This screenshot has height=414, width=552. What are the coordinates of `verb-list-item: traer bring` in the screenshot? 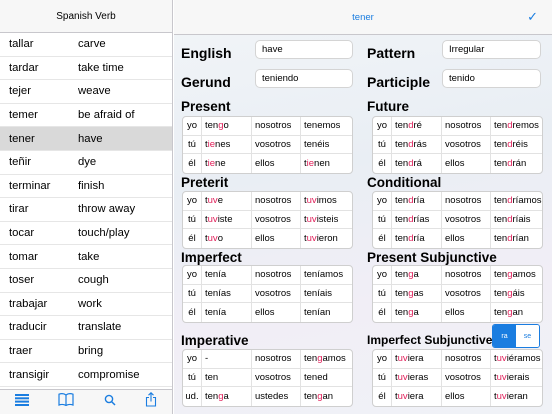 It's located at (86, 352).